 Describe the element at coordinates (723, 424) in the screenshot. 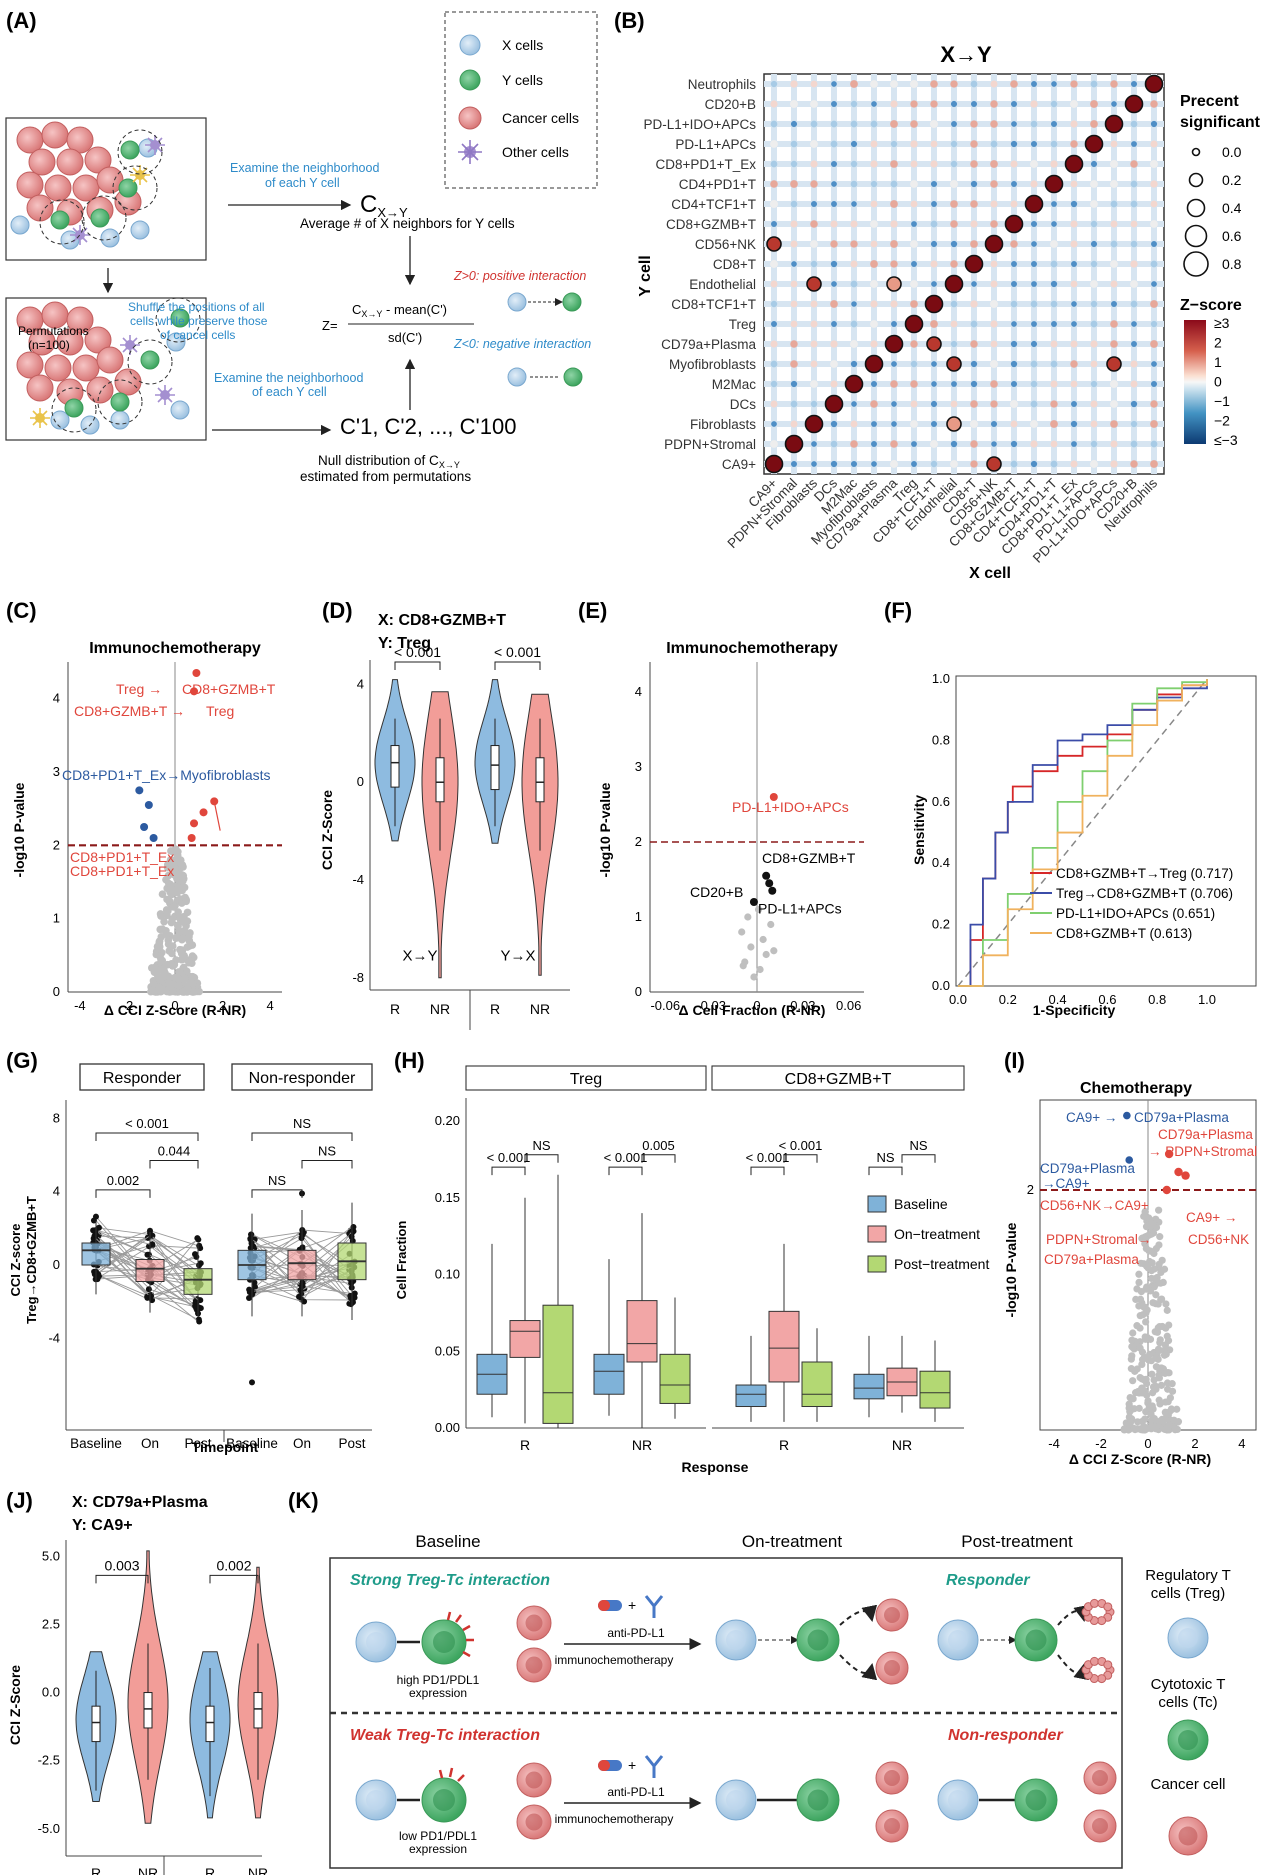

I see `heatmap-y-label: Fibroblasts` at that location.